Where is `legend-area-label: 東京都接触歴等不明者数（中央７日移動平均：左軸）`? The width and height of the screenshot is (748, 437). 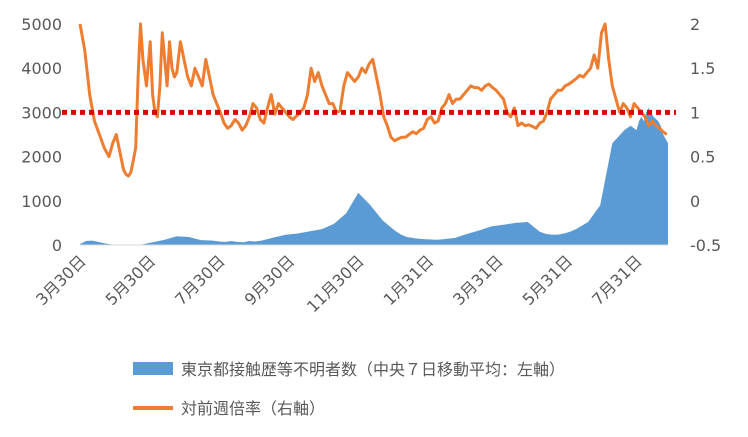 legend-area-label: 東京都接触歴等不明者数（中央７日移動平均：左軸） is located at coordinates (373, 369).